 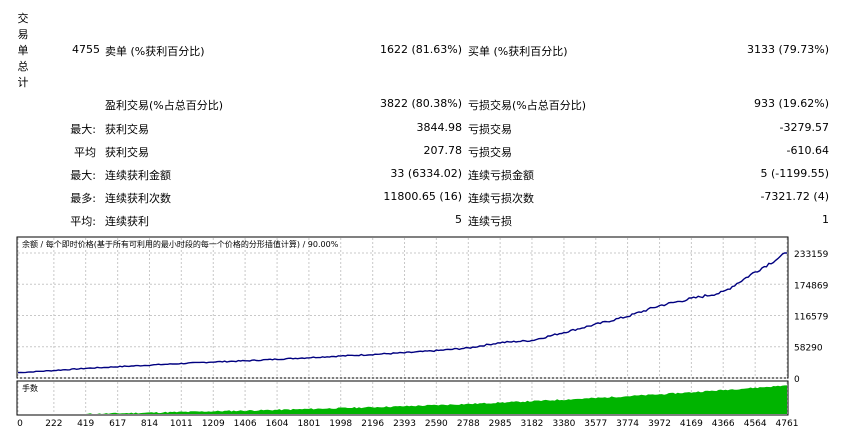 What do you see at coordinates (53, 424) in the screenshot?
I see `x-tick-label: 222` at bounding box center [53, 424].